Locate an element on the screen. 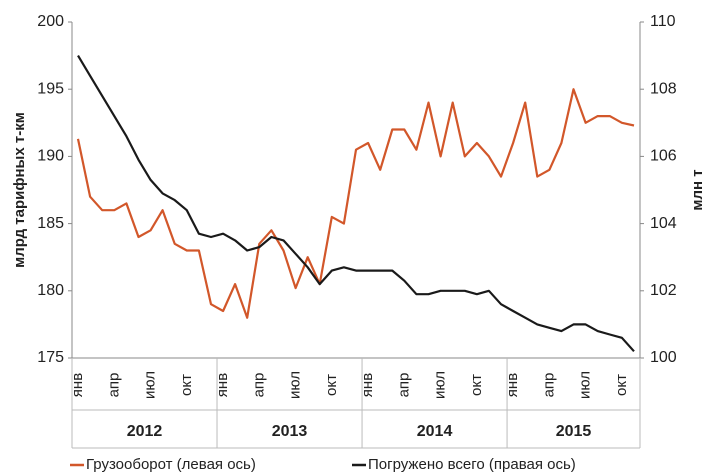 The height and width of the screenshot is (475, 711). y-tick-label: 180 is located at coordinates (50, 290).